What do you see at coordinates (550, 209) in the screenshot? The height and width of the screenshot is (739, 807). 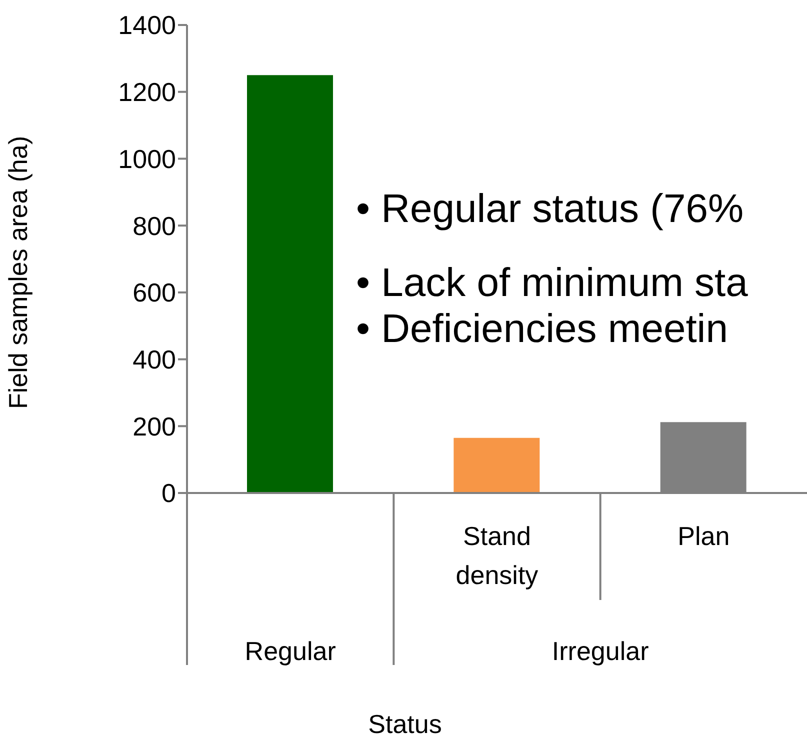 I see `annotation: • Regular status (76%` at bounding box center [550, 209].